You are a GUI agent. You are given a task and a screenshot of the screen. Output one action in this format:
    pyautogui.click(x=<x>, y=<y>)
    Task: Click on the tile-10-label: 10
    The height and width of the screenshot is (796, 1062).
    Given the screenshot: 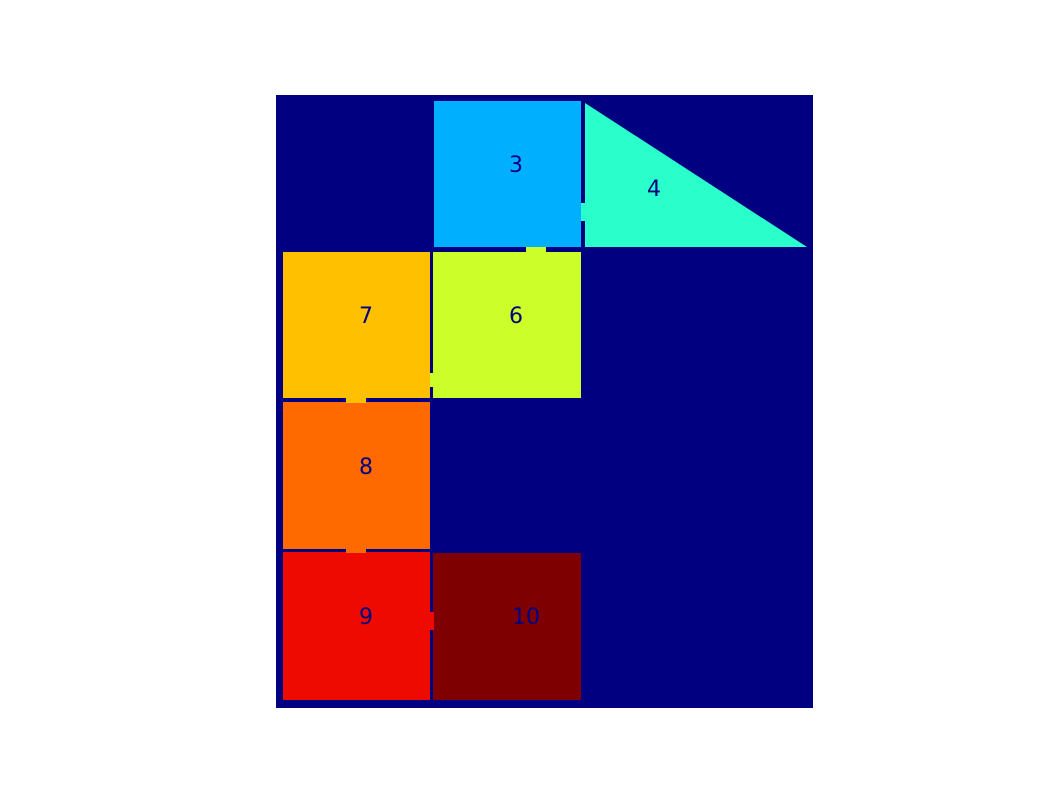 What is the action you would take?
    pyautogui.click(x=526, y=617)
    